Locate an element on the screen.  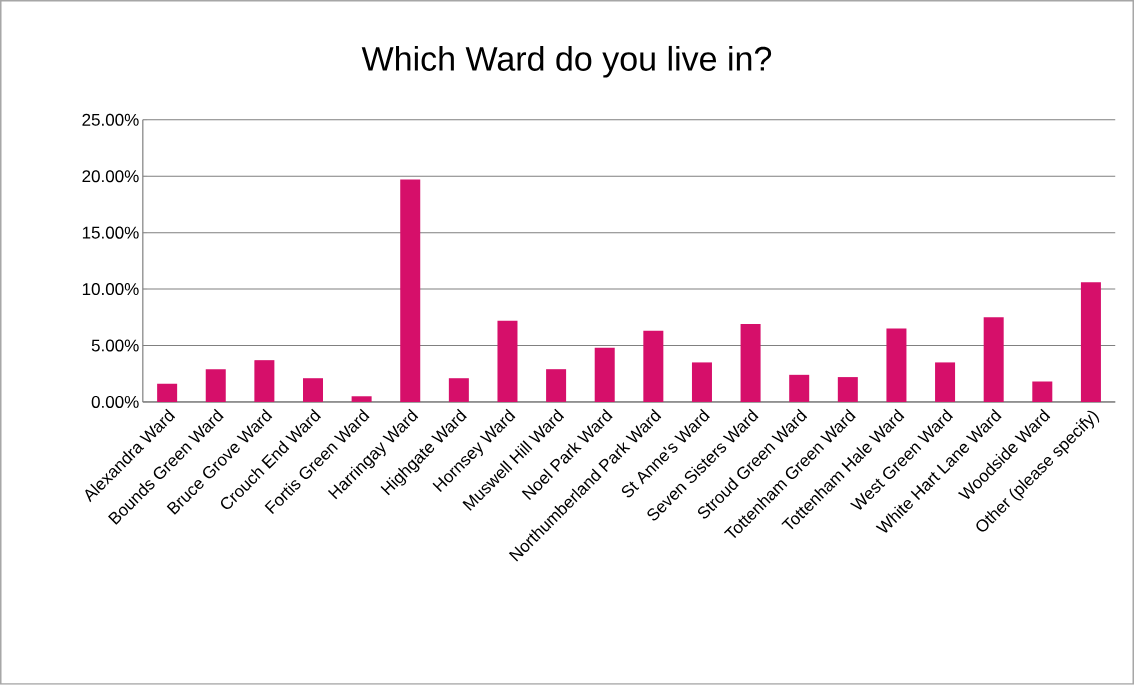
chart-title: Which Ward do you live in? is located at coordinates (566, 62).